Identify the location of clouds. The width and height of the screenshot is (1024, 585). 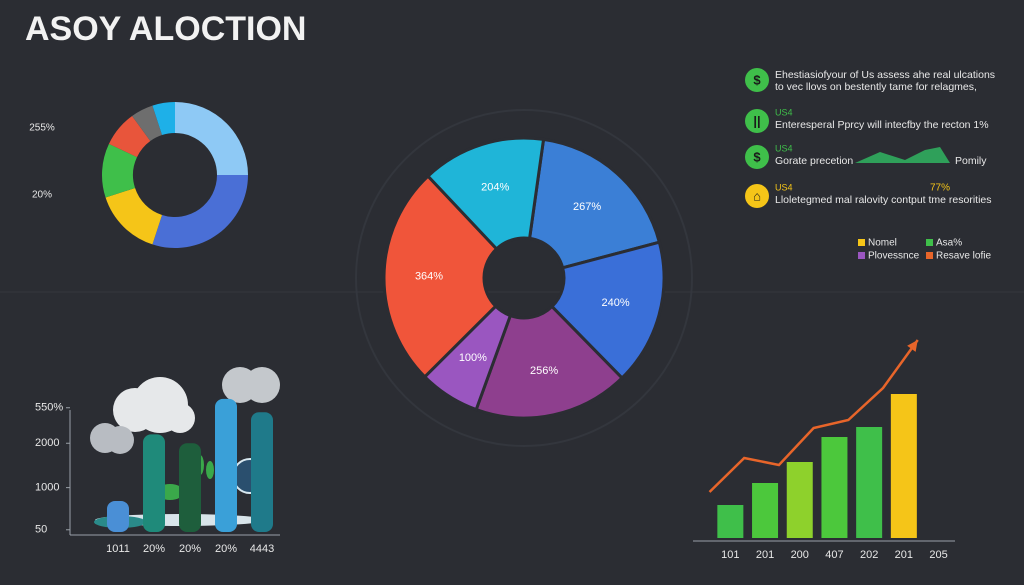
(185, 410).